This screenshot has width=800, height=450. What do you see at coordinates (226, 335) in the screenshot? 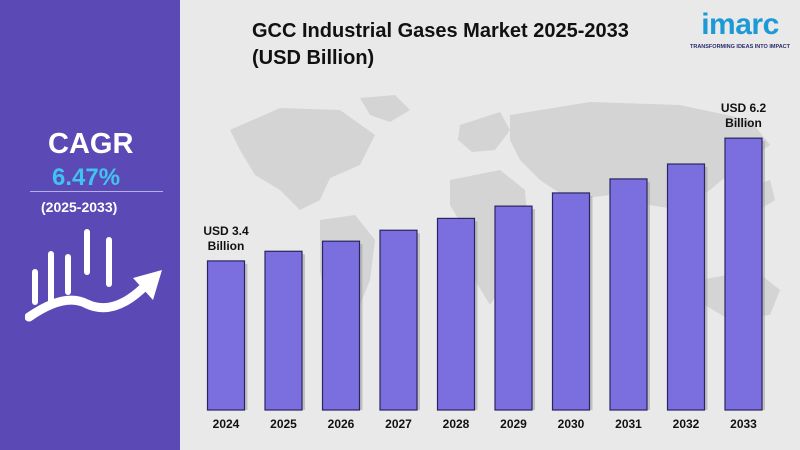
I see `bar-2024` at bounding box center [226, 335].